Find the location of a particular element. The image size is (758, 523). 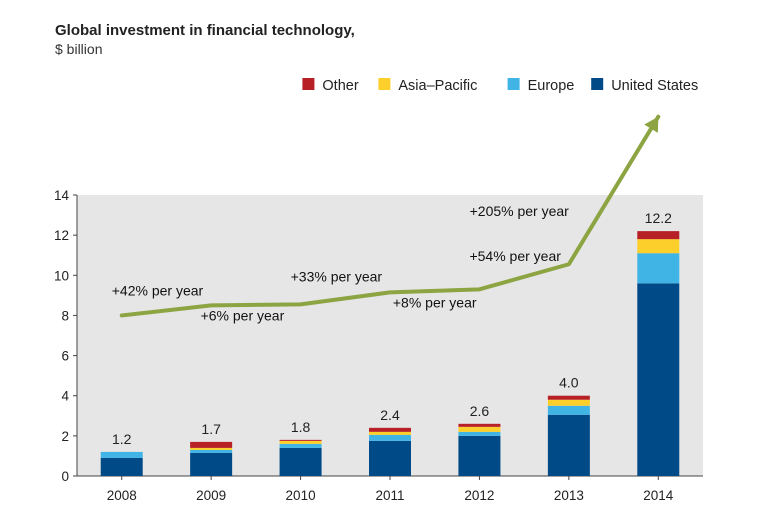

bar-2009-other is located at coordinates (211, 444).